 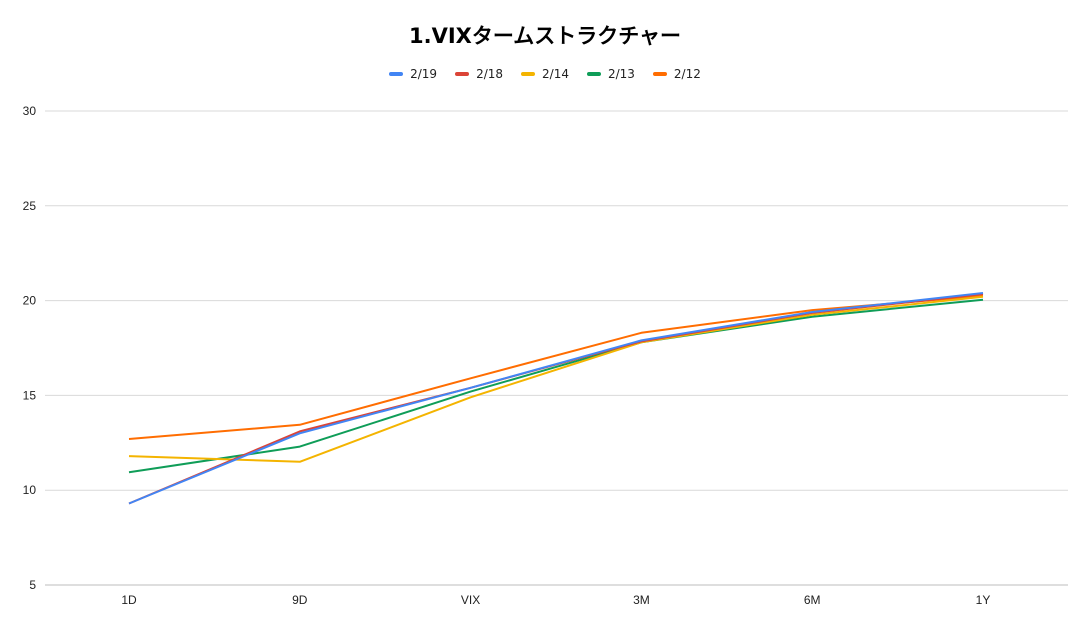 I want to click on data-point-2-13-VIX, so click(x=471, y=392).